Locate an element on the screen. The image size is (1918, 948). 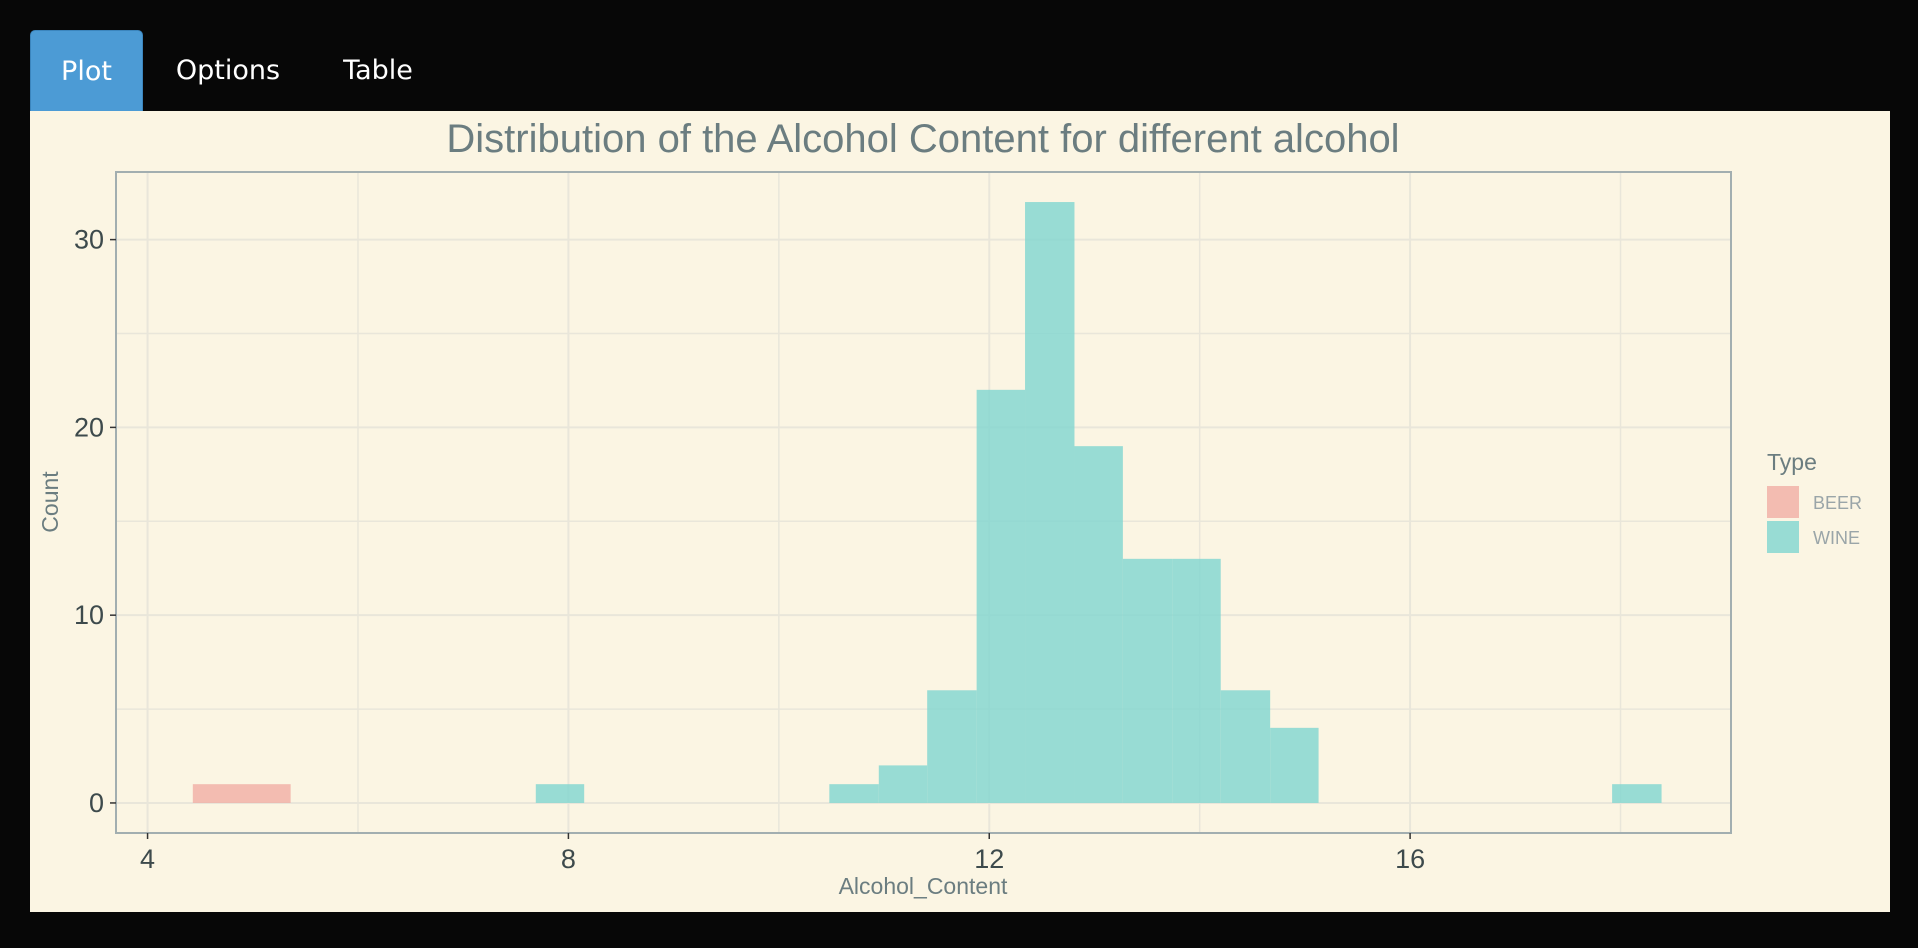
legend: Type BEER WINE is located at coordinates (1814, 501).